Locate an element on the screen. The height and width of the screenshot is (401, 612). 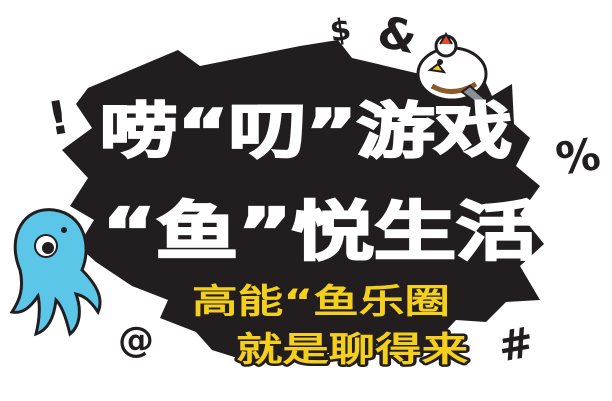
exclamation-symbol: ! is located at coordinates (58, 118).